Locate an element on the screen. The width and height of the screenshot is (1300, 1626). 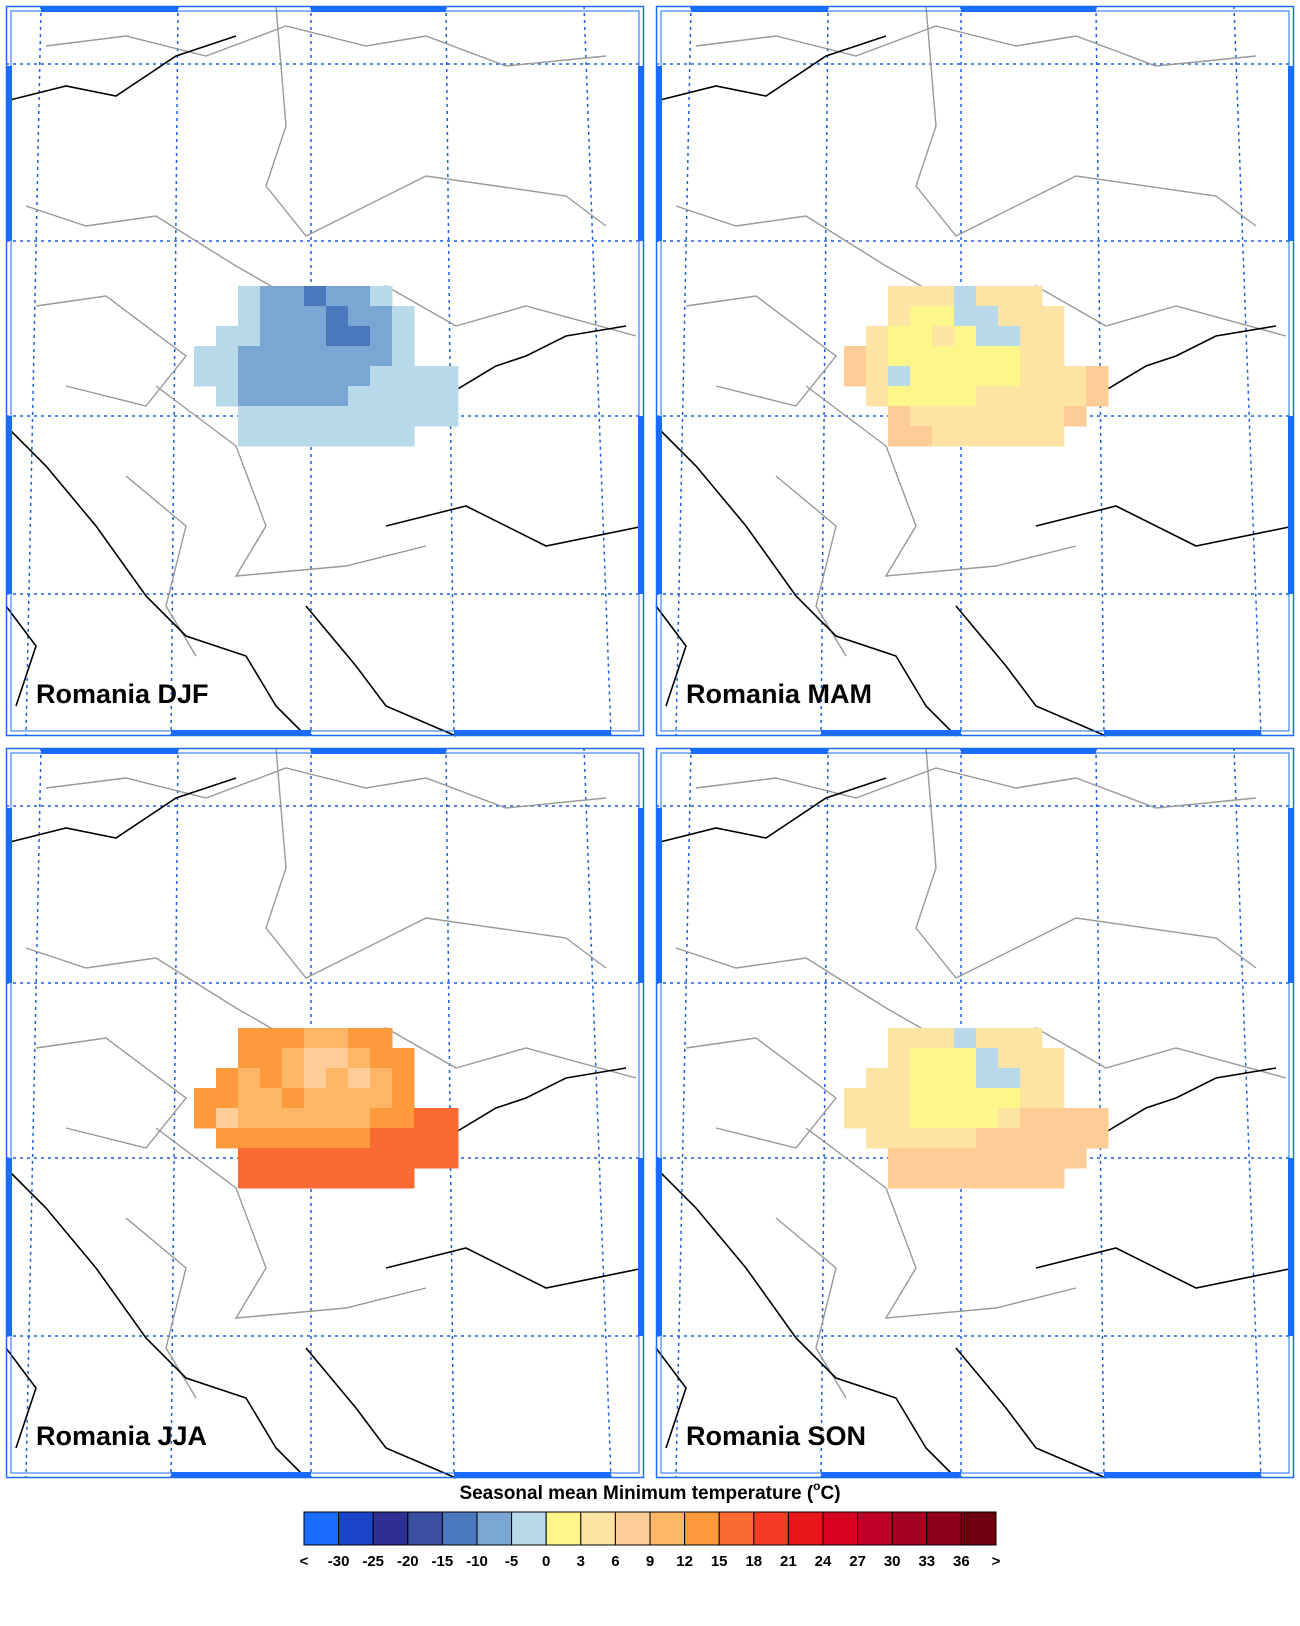
panel-label: Romania DJF is located at coordinates (122, 694).